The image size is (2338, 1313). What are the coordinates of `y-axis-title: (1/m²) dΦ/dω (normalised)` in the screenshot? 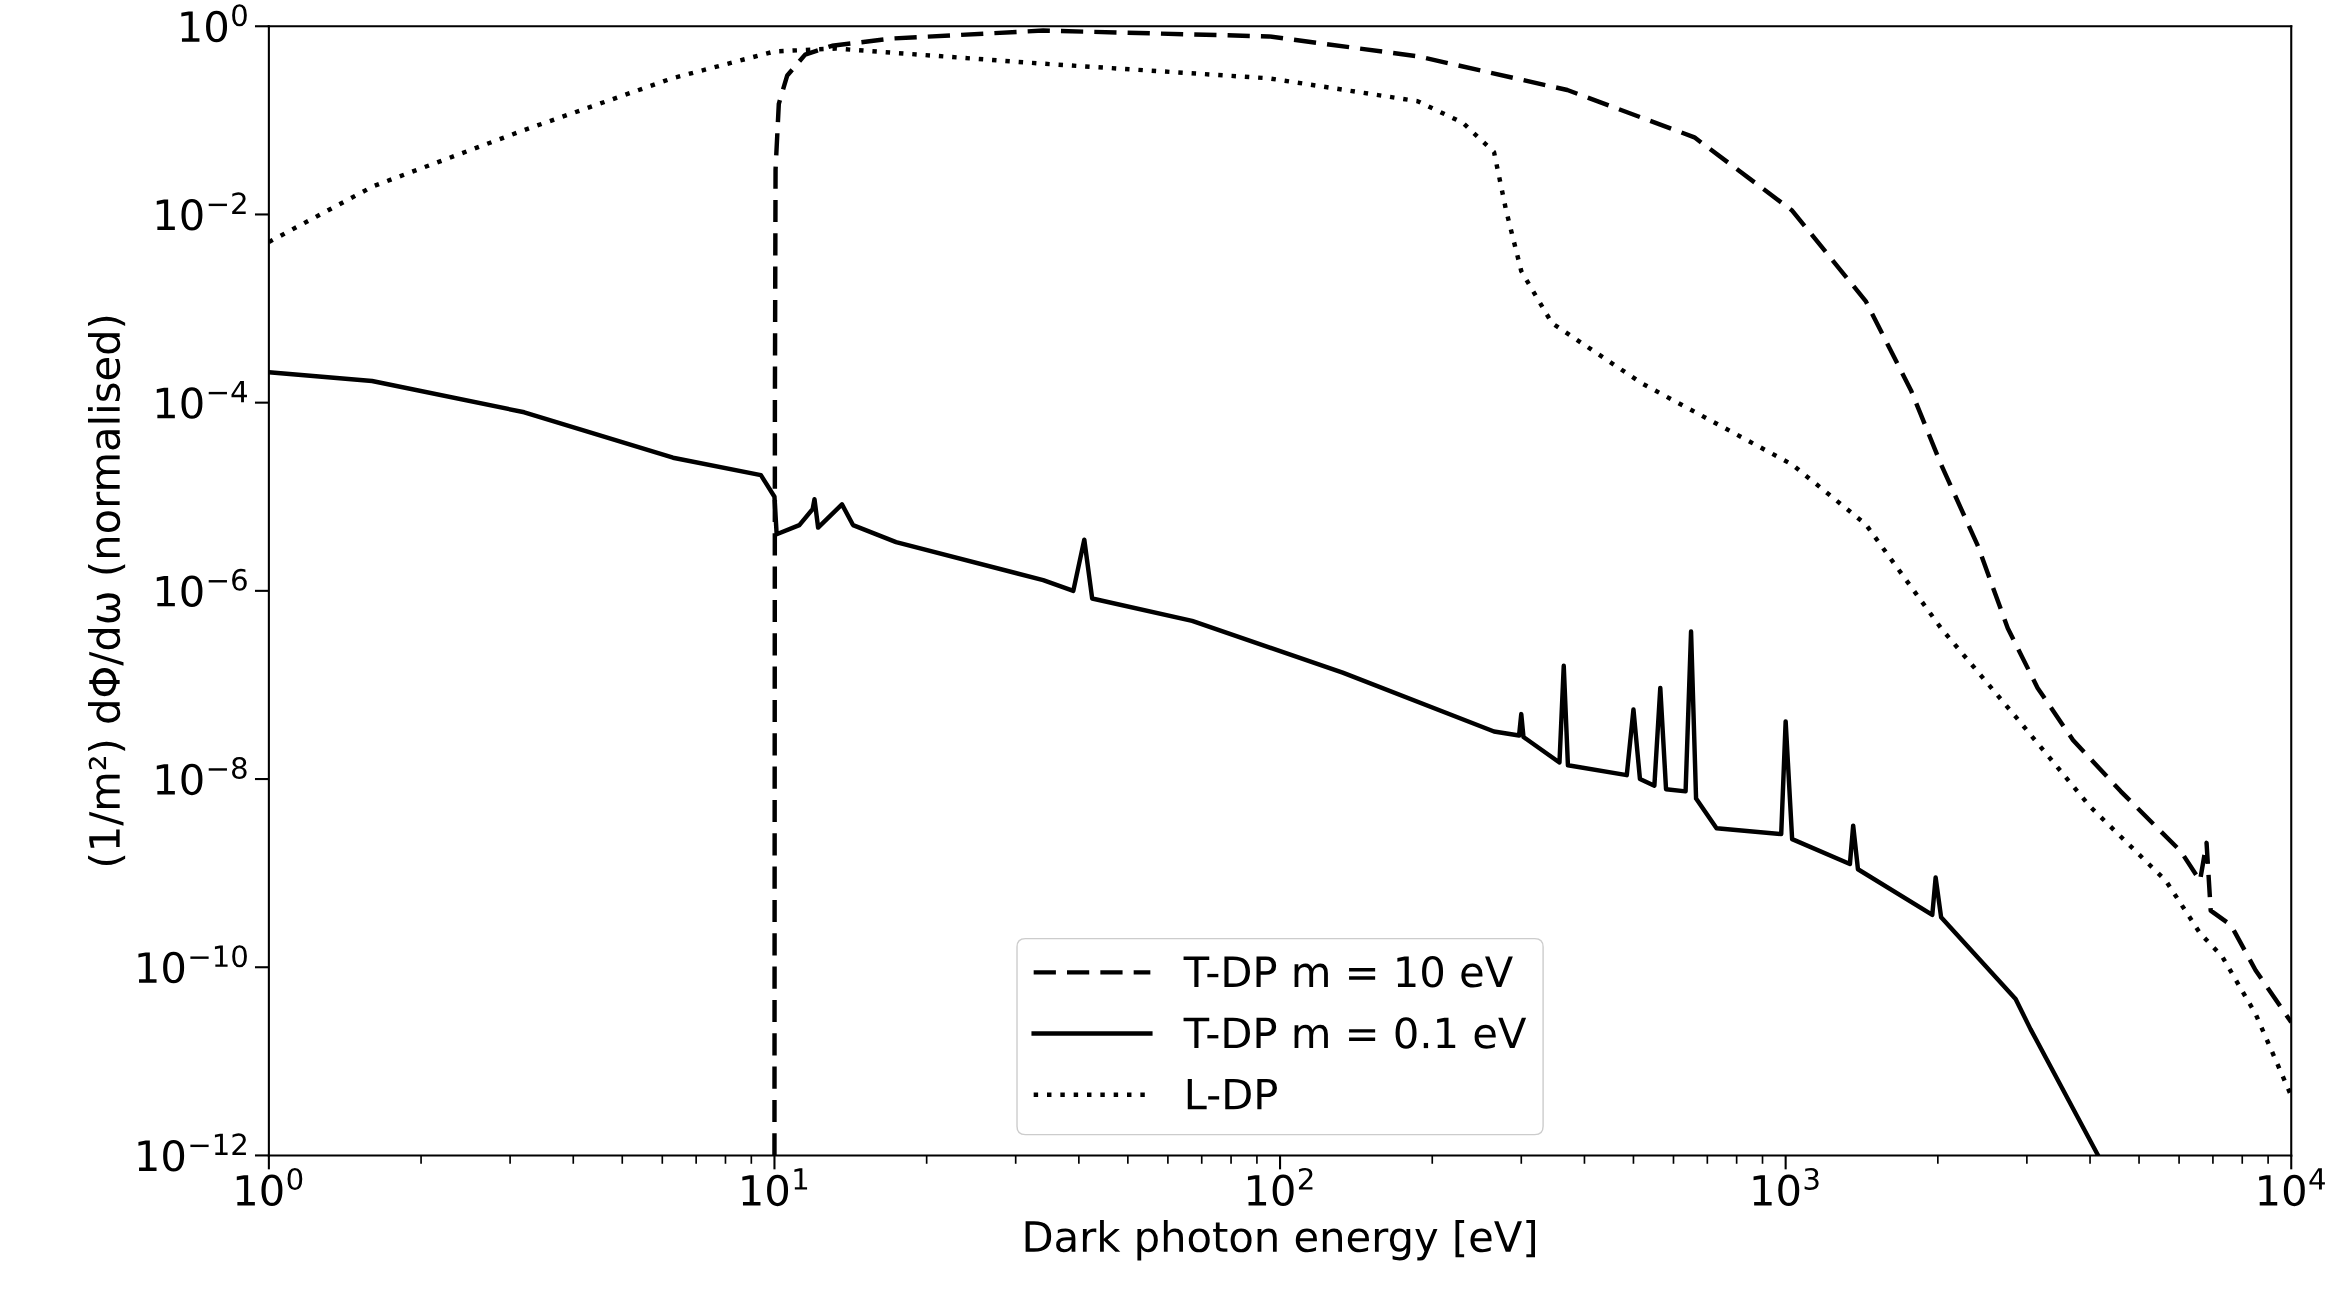 It's located at (106, 590).